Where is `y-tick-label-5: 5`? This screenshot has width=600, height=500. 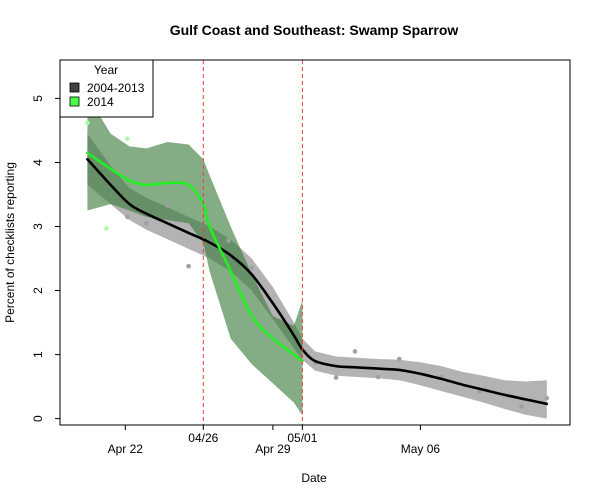 y-tick-label-5: 5 is located at coordinates (38, 98).